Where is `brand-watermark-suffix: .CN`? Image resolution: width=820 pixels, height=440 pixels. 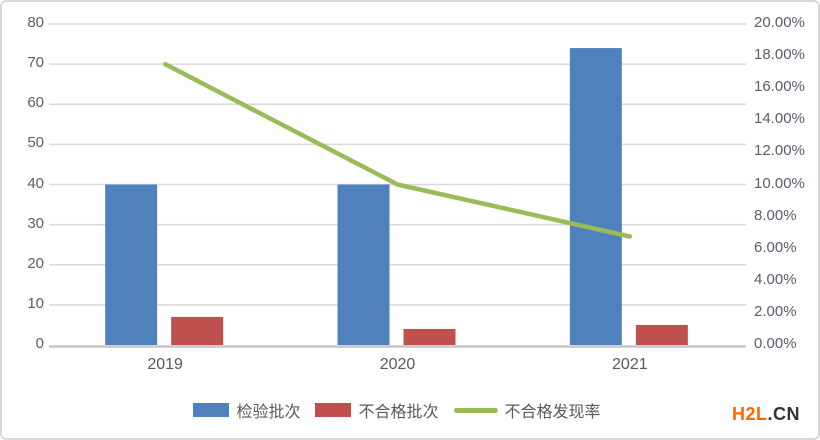 brand-watermark-suffix: .CN is located at coordinates (783, 414).